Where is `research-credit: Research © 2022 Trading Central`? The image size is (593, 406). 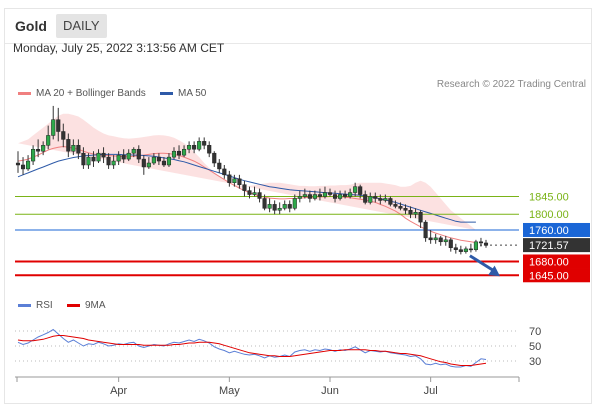 research-credit: Research © 2022 Trading Central is located at coordinates (511, 84).